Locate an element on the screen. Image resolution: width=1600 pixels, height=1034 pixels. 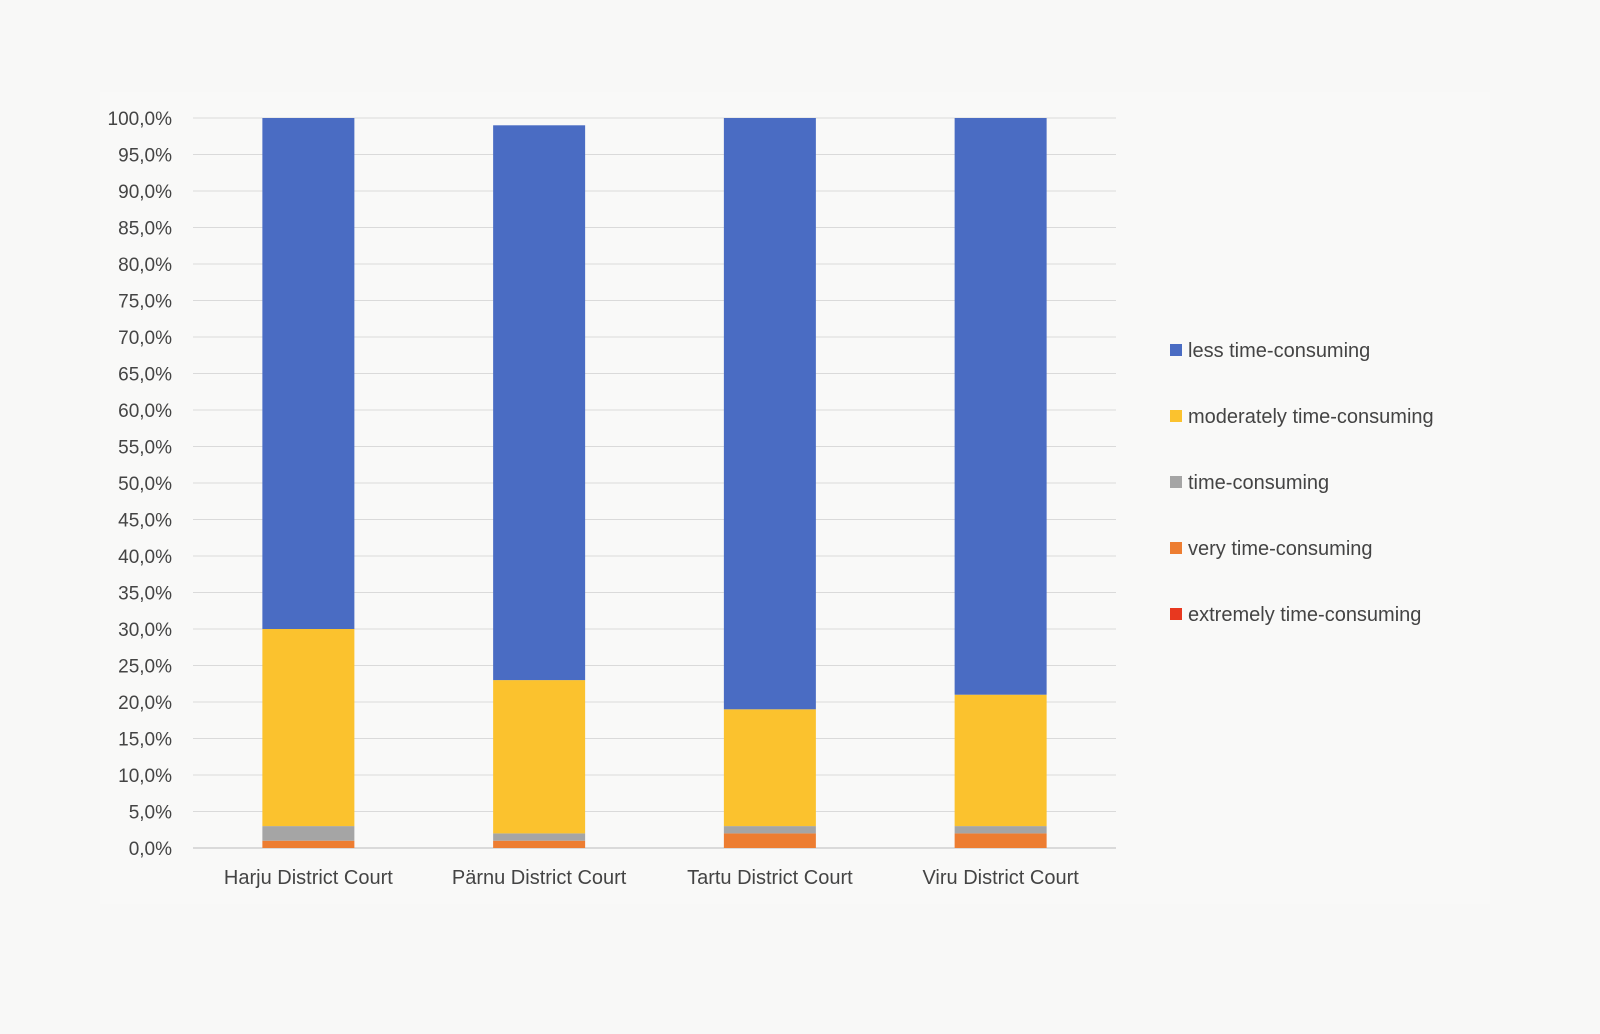
x-tick-label: Tartu District Court is located at coordinates (770, 878).